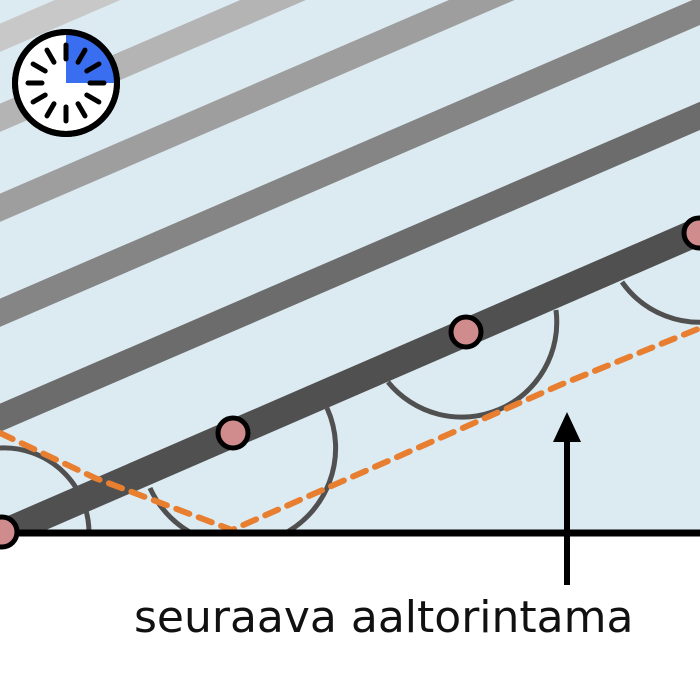 The width and height of the screenshot is (700, 700). I want to click on clock-rim, so click(66, 83).